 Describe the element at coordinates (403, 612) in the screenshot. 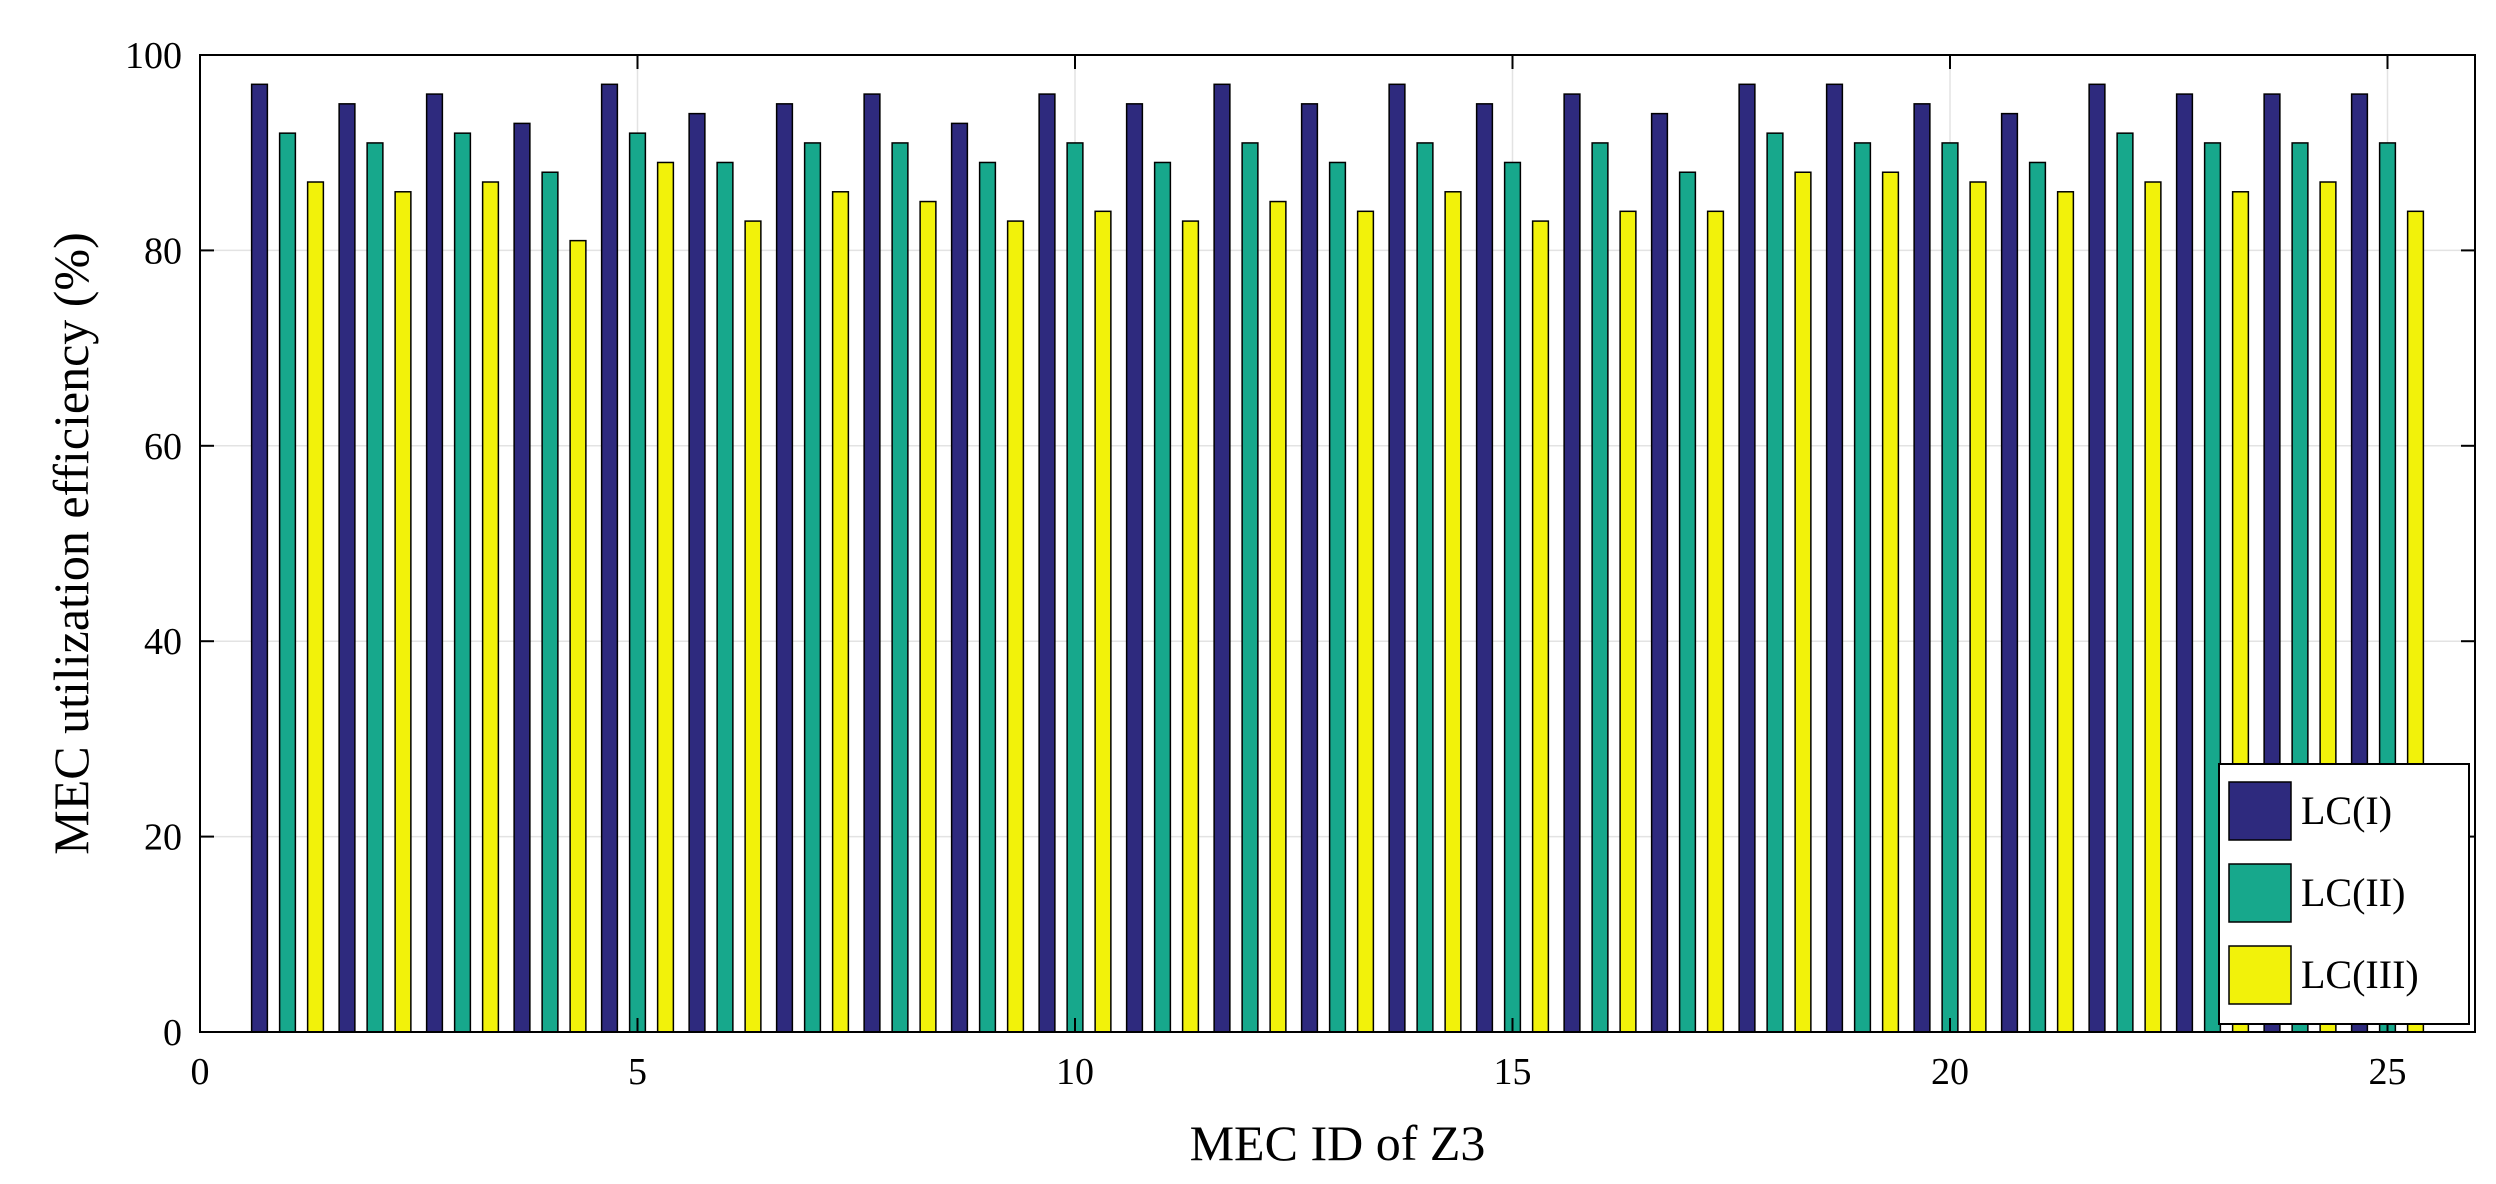

I see `bar-LC(III)-2` at that location.